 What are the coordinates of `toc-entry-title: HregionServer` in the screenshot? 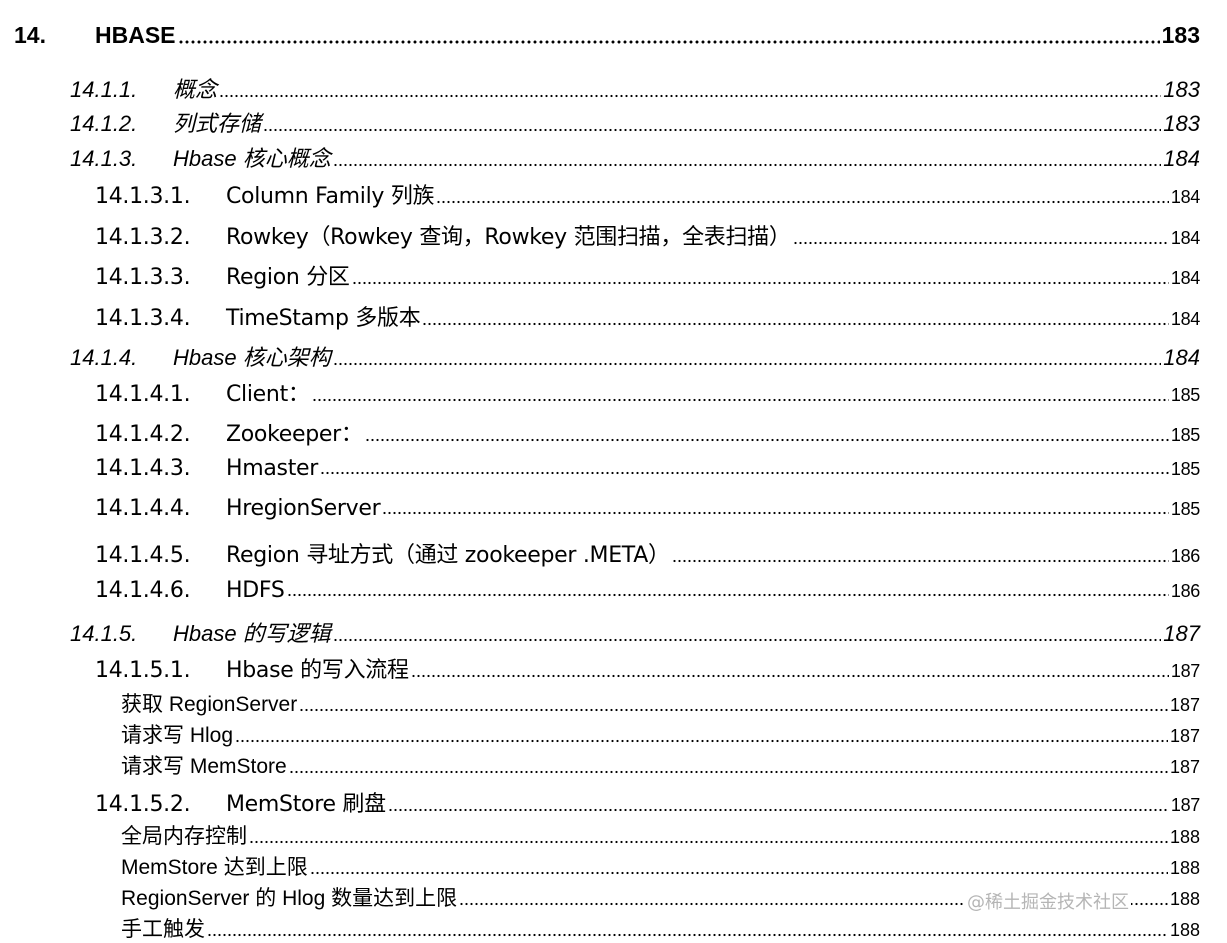 It's located at (303, 508).